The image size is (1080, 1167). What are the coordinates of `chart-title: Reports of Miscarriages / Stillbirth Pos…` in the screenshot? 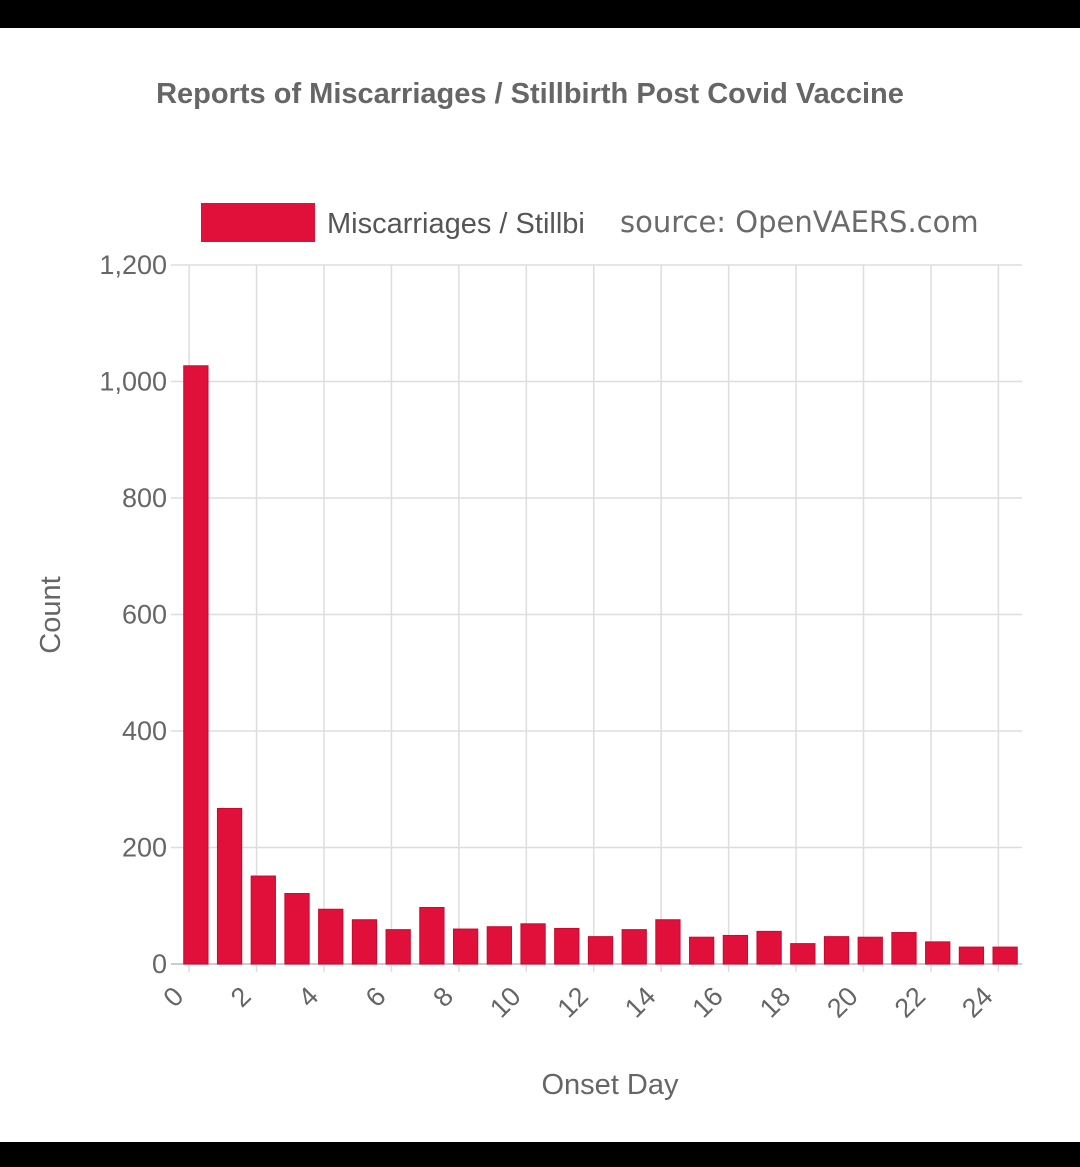 It's located at (530, 94).